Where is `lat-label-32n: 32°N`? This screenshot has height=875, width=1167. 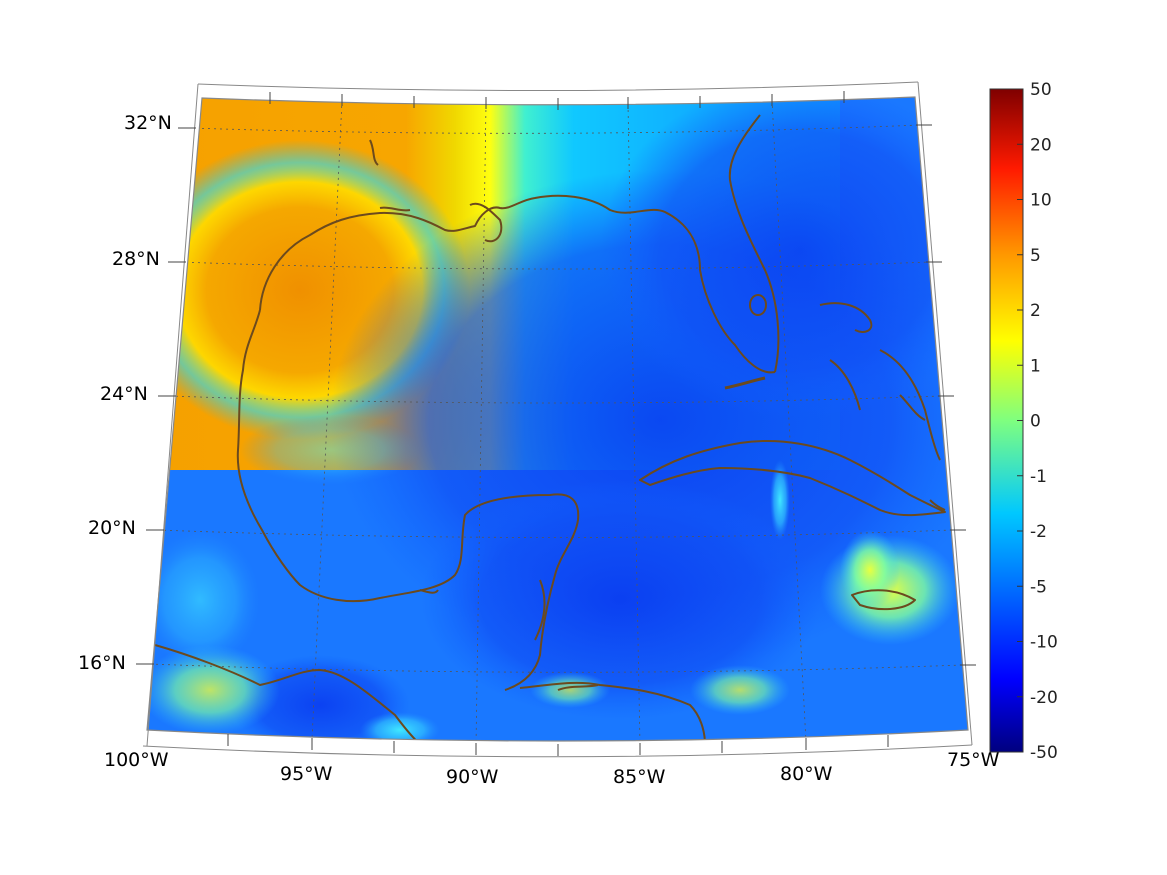
lat-label-32n: 32°N is located at coordinates (148, 123).